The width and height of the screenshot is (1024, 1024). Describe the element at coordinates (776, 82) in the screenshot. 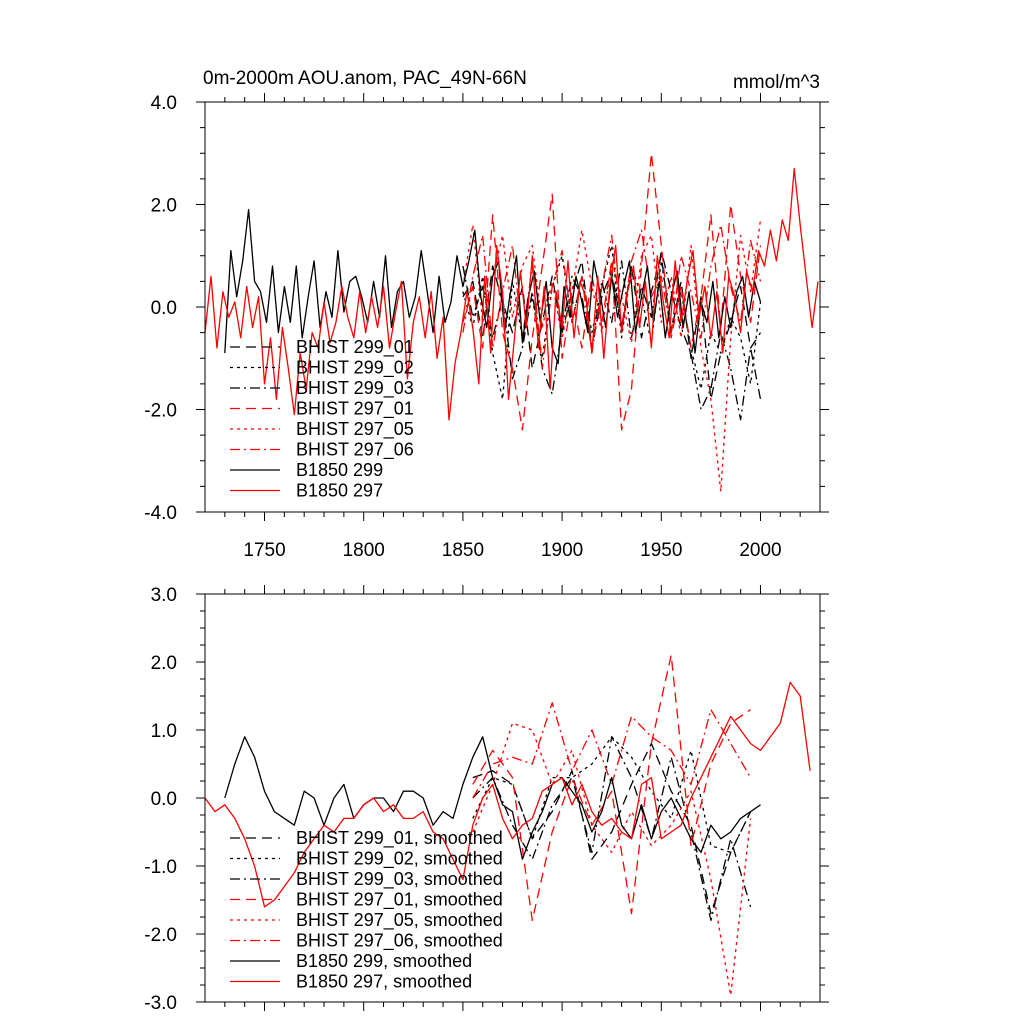

I see `units-label: mmol/m^3` at that location.